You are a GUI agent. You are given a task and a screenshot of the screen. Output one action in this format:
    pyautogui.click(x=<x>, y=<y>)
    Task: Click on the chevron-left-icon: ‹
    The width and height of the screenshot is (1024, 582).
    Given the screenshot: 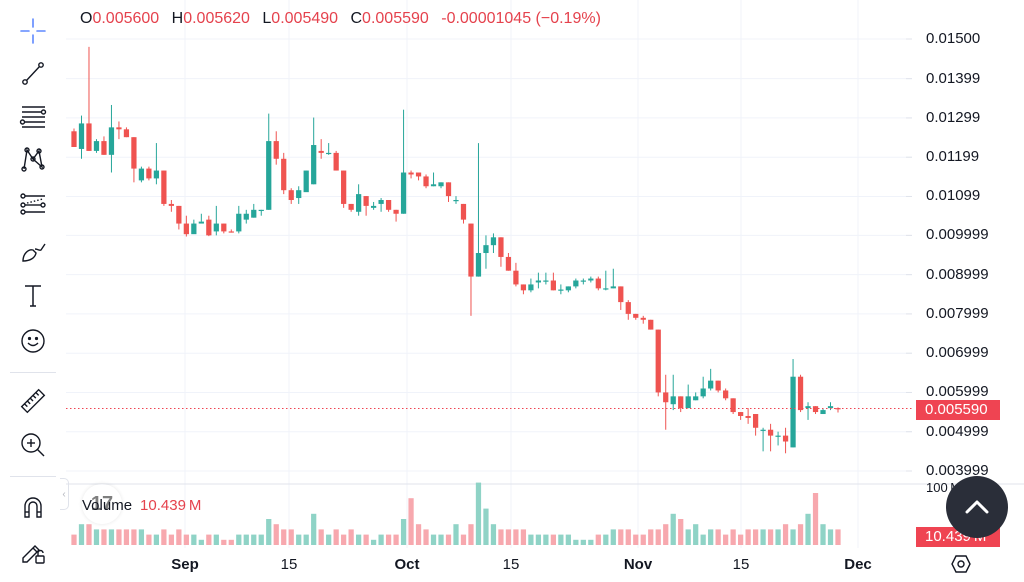 What is the action you would take?
    pyautogui.click(x=64, y=494)
    